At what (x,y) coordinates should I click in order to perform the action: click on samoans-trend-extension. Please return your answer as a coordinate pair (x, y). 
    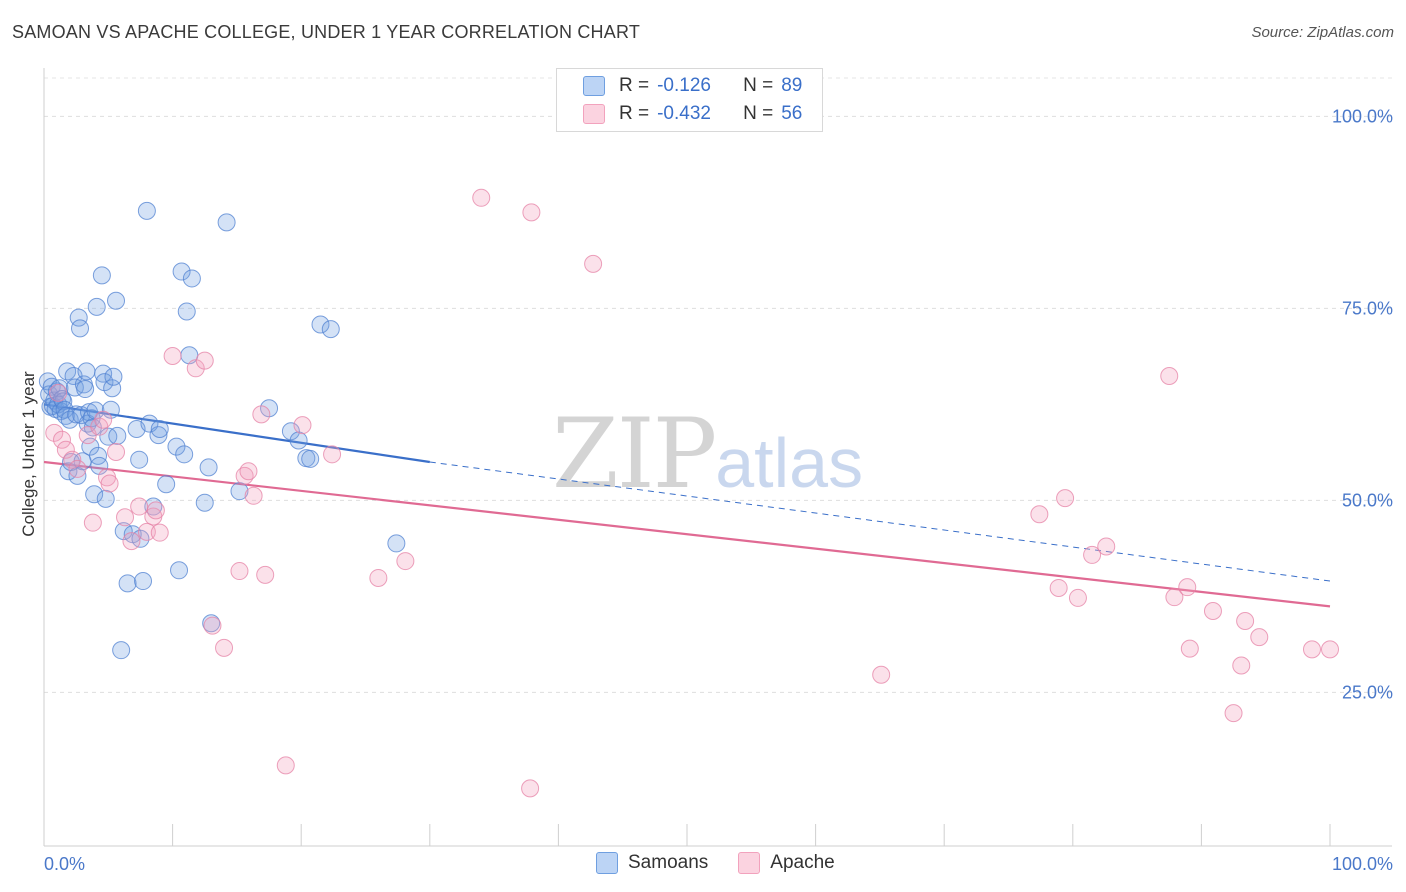
    Looking at the image, I should click on (880, 521).